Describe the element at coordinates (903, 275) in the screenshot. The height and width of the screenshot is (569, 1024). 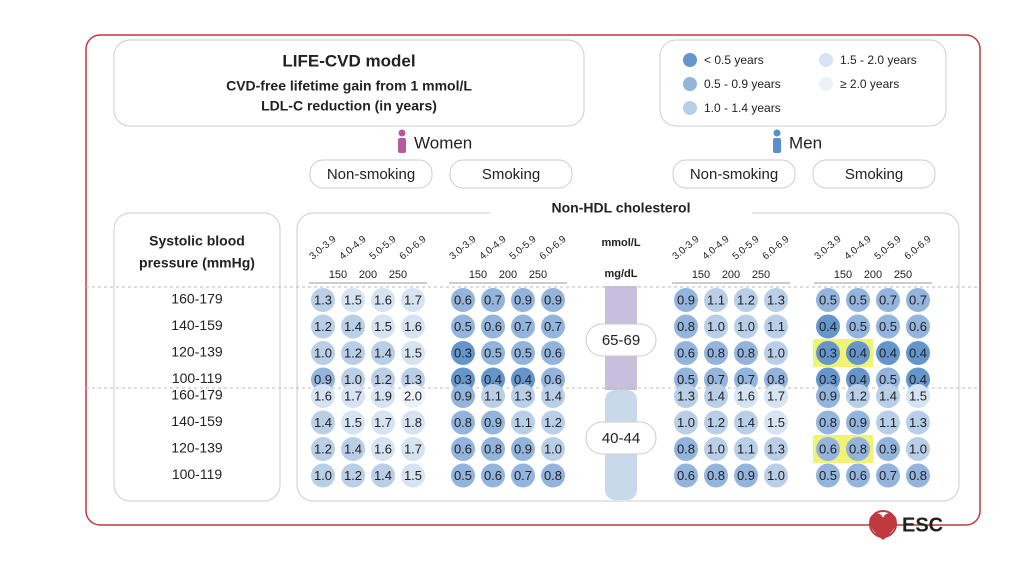
I see `mgdl-label: 250` at that location.